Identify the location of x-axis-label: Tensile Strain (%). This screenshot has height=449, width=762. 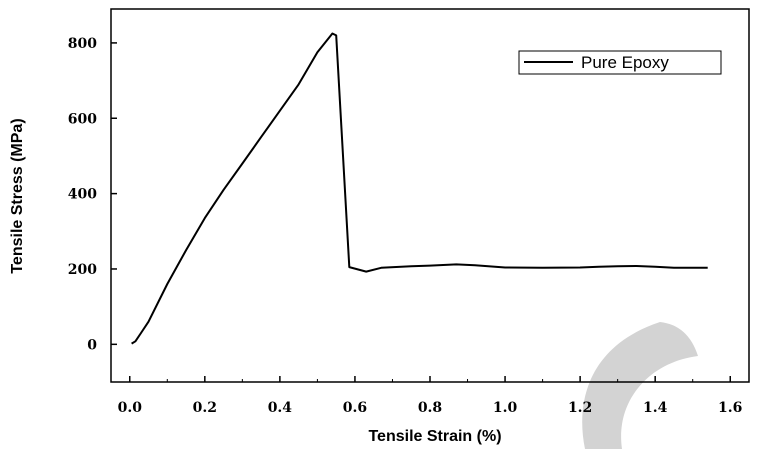
(434, 436).